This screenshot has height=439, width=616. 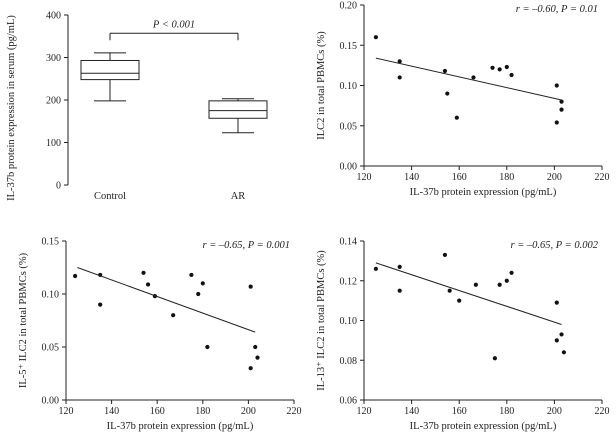 What do you see at coordinates (557, 9) in the screenshot?
I see `panel-b-correlation-annotation: r = –0.60, P = 0.01` at bounding box center [557, 9].